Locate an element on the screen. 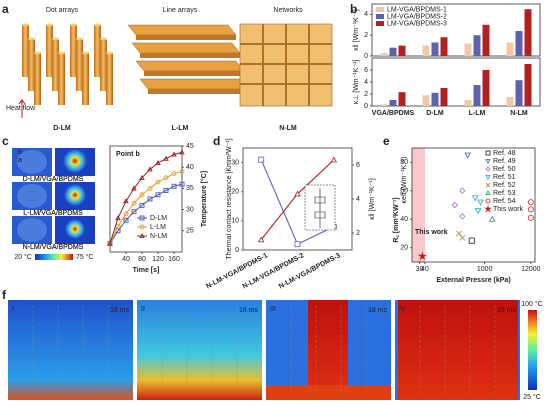 This screenshot has width=550, height=406. chart-title: Point b is located at coordinates (128, 154).